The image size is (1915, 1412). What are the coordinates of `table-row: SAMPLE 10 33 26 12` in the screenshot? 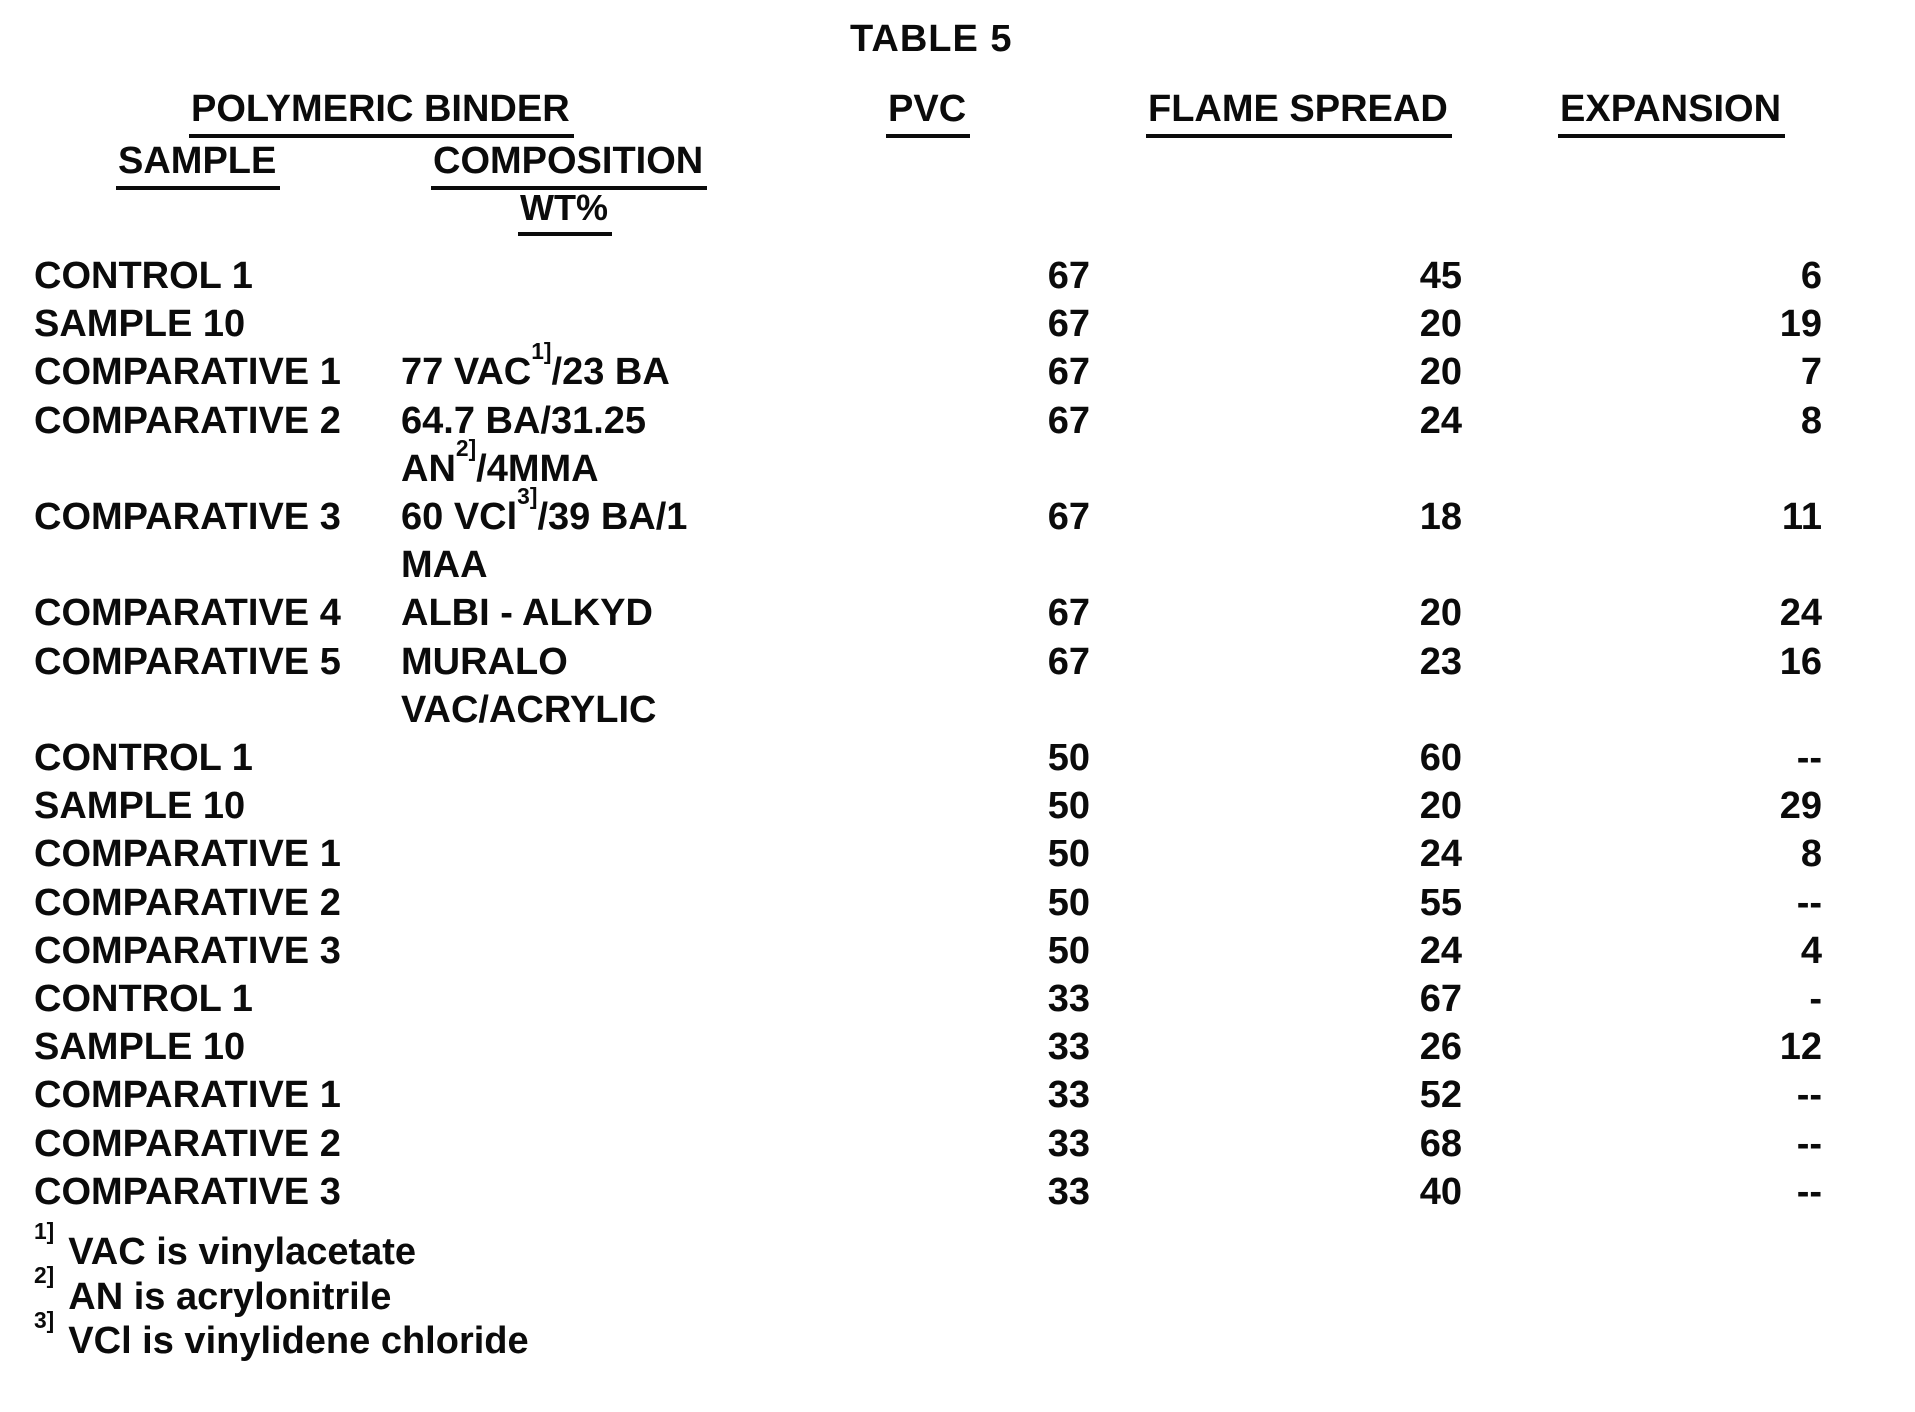 It's located at (928, 1047).